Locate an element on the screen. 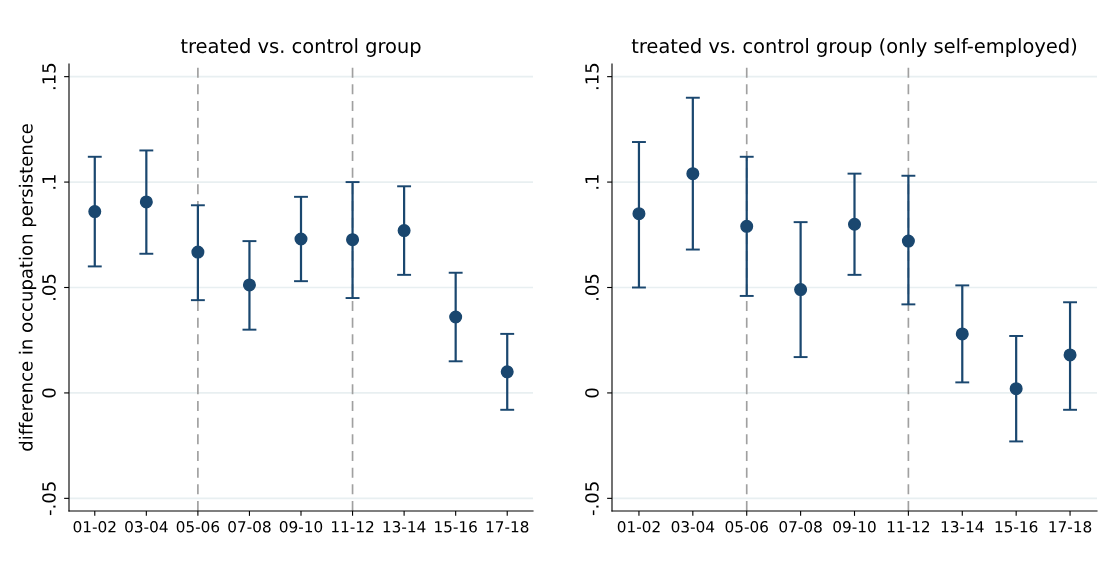  chart-title: treated vs. control group (only self-employed) is located at coordinates (854, 47).